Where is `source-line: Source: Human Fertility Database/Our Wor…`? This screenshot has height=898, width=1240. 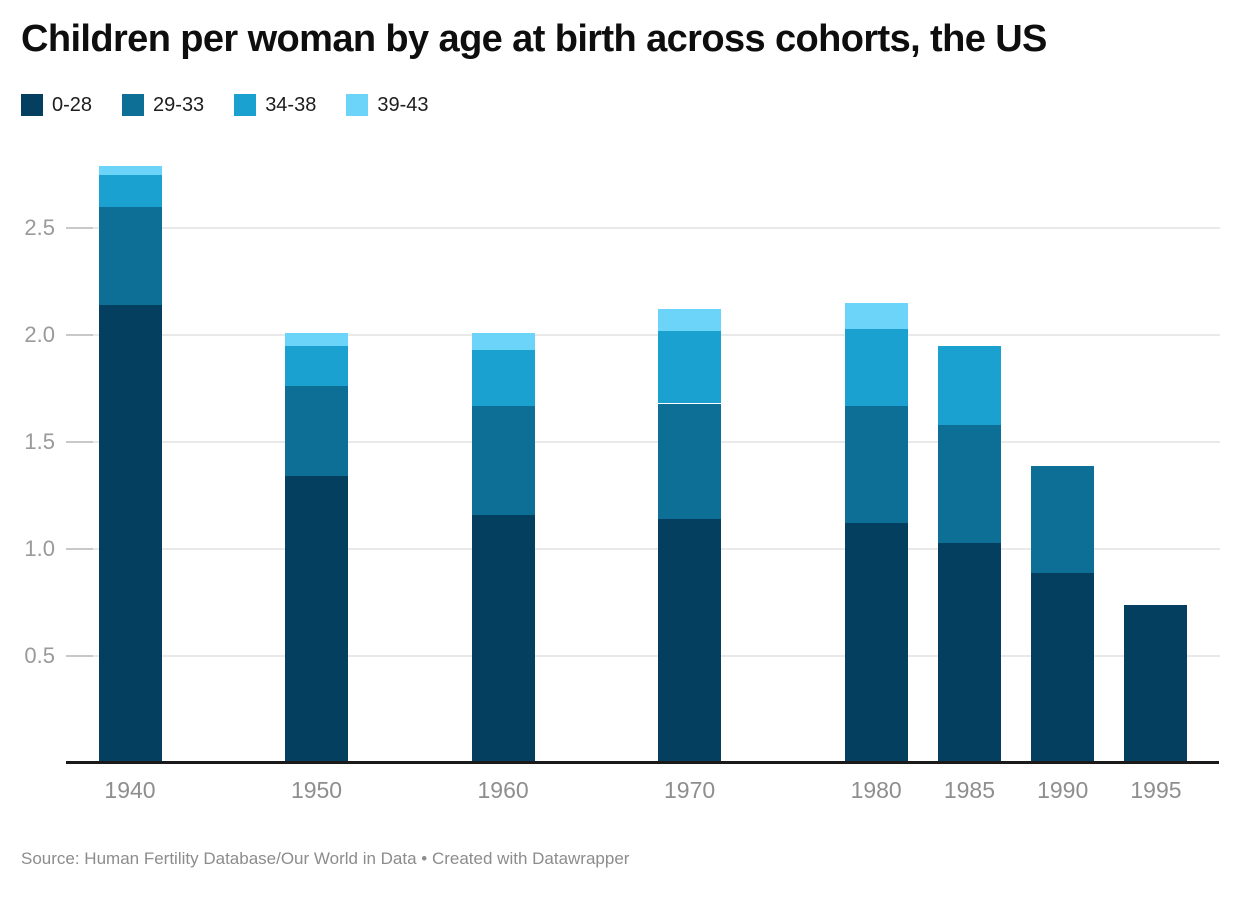
source-line: Source: Human Fertility Database/Our Wor… is located at coordinates (325, 858).